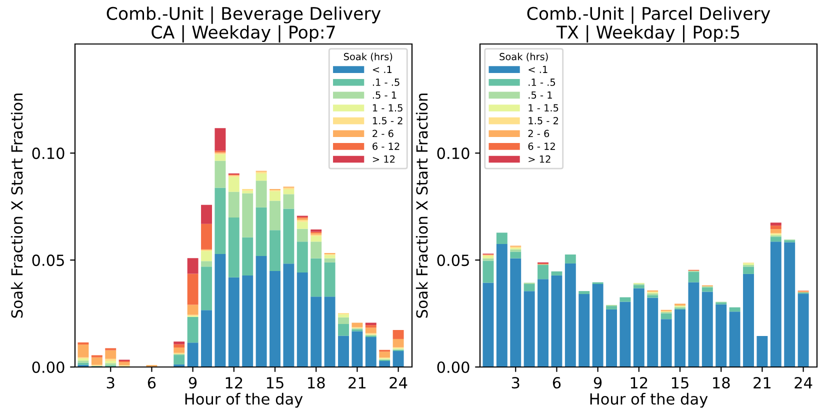  Describe the element at coordinates (648, 24) in the screenshot. I see `chart-title: Comb.-Unit | Parcel Delivery TX | Weekday | Pop:5` at that location.